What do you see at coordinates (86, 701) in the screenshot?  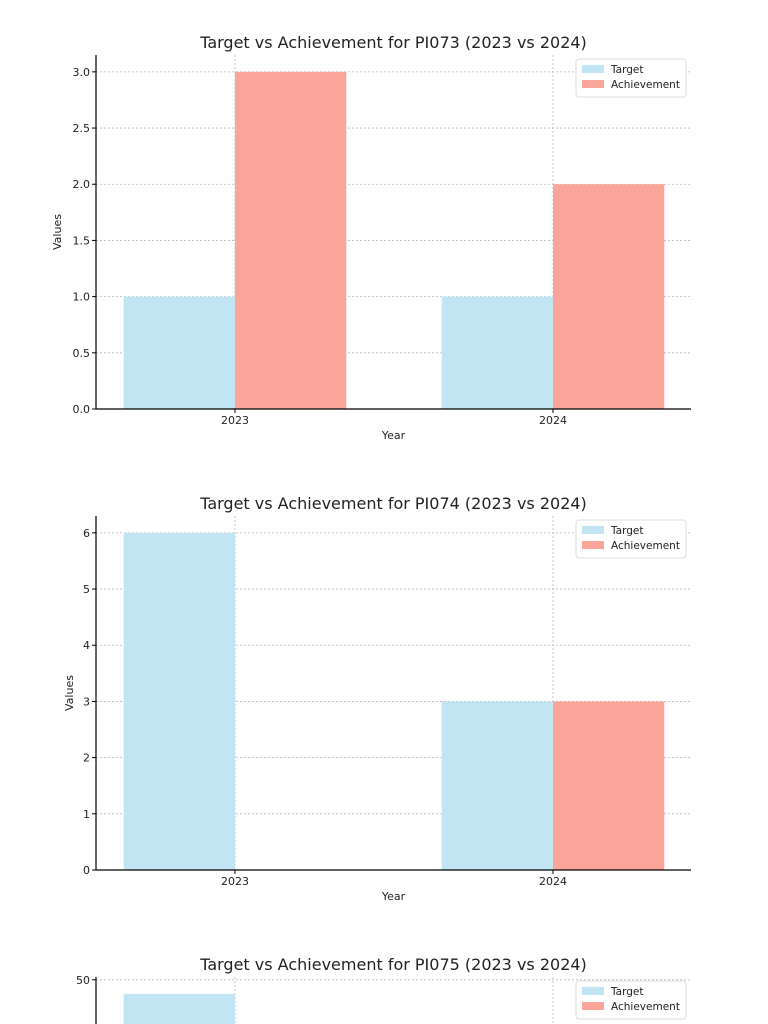 I see `y-tick-label: 3` at bounding box center [86, 701].